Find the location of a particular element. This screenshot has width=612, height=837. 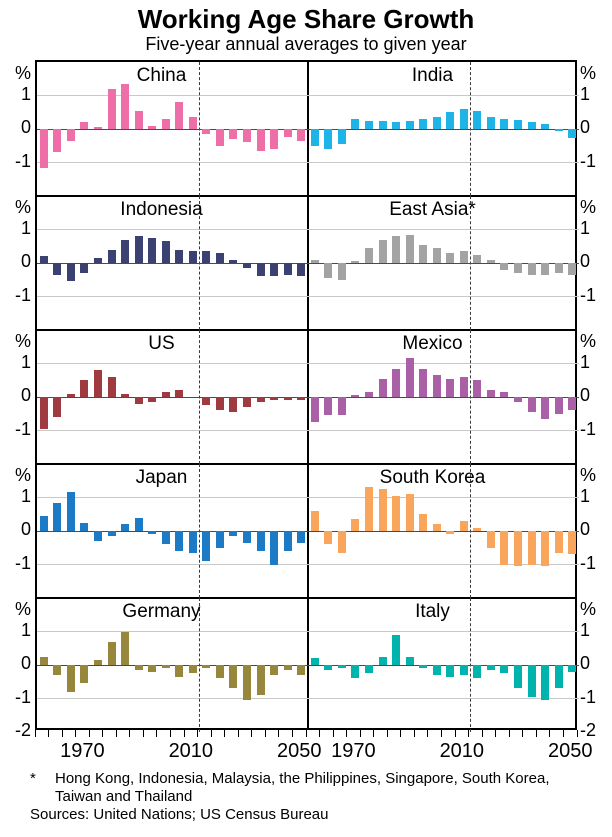

panel-title: US is located at coordinates (161, 343).